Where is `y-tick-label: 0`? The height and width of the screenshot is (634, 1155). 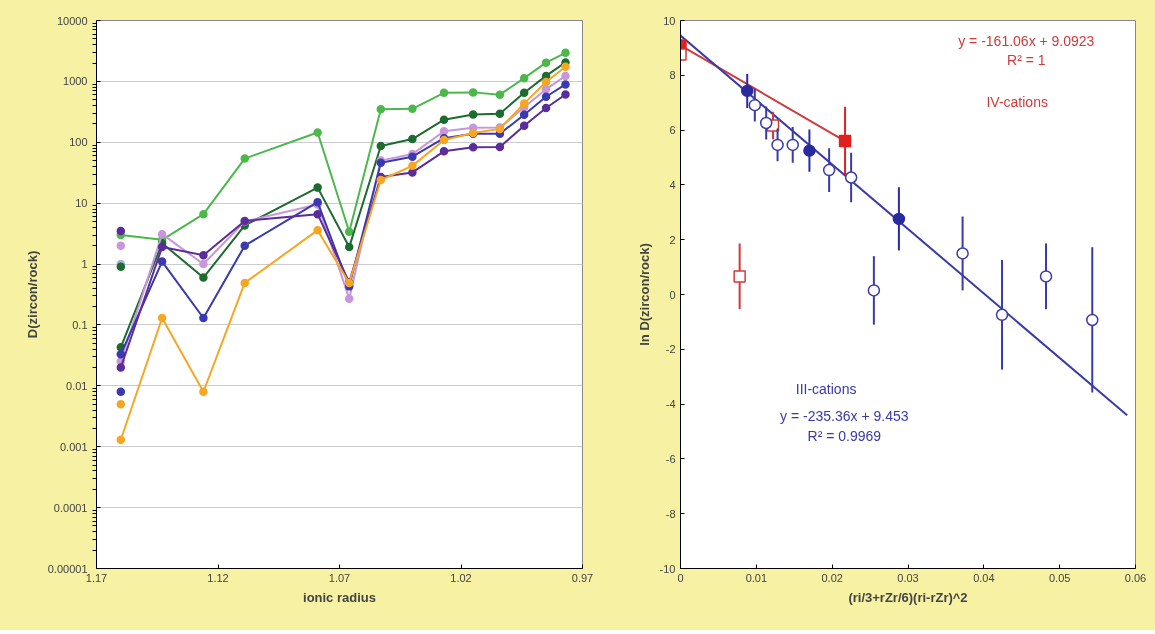 y-tick-label: 0 is located at coordinates (672, 294).